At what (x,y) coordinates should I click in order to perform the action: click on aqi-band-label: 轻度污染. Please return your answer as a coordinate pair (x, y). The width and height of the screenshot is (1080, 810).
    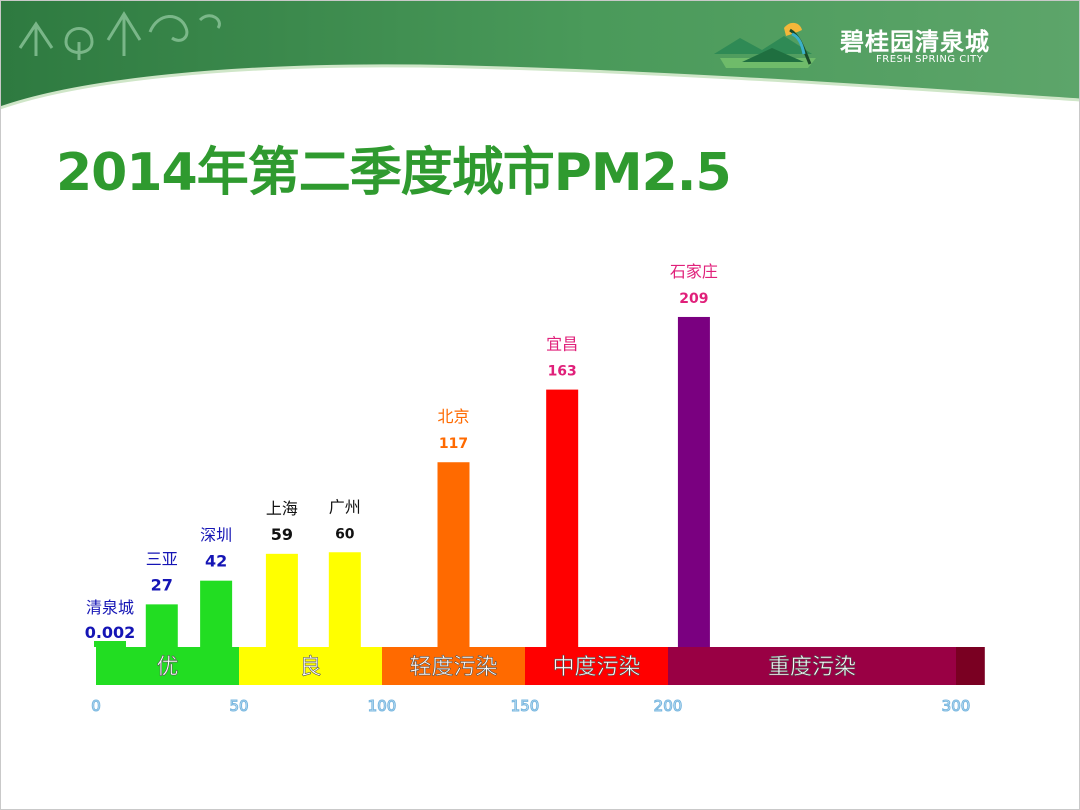
    Looking at the image, I should click on (453, 667).